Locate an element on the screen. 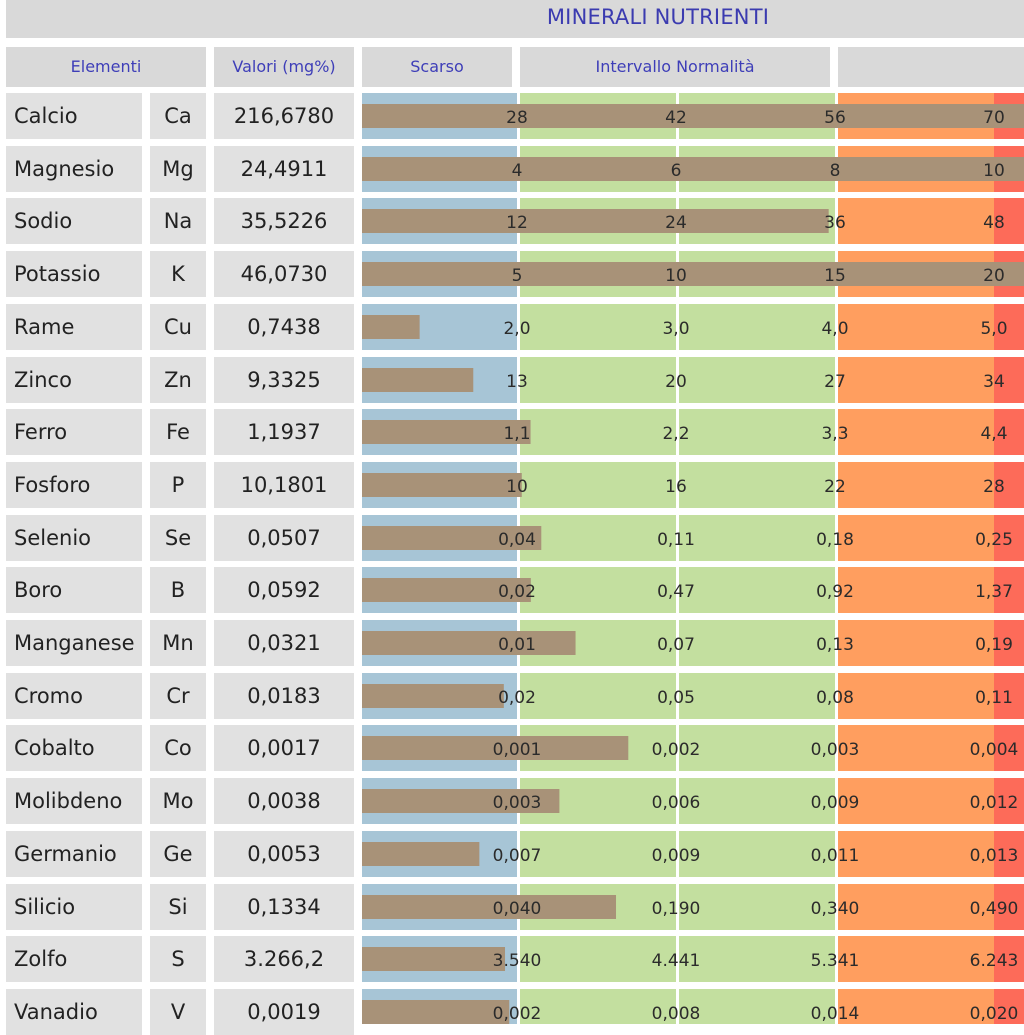  row-symbol: Se is located at coordinates (178, 538).